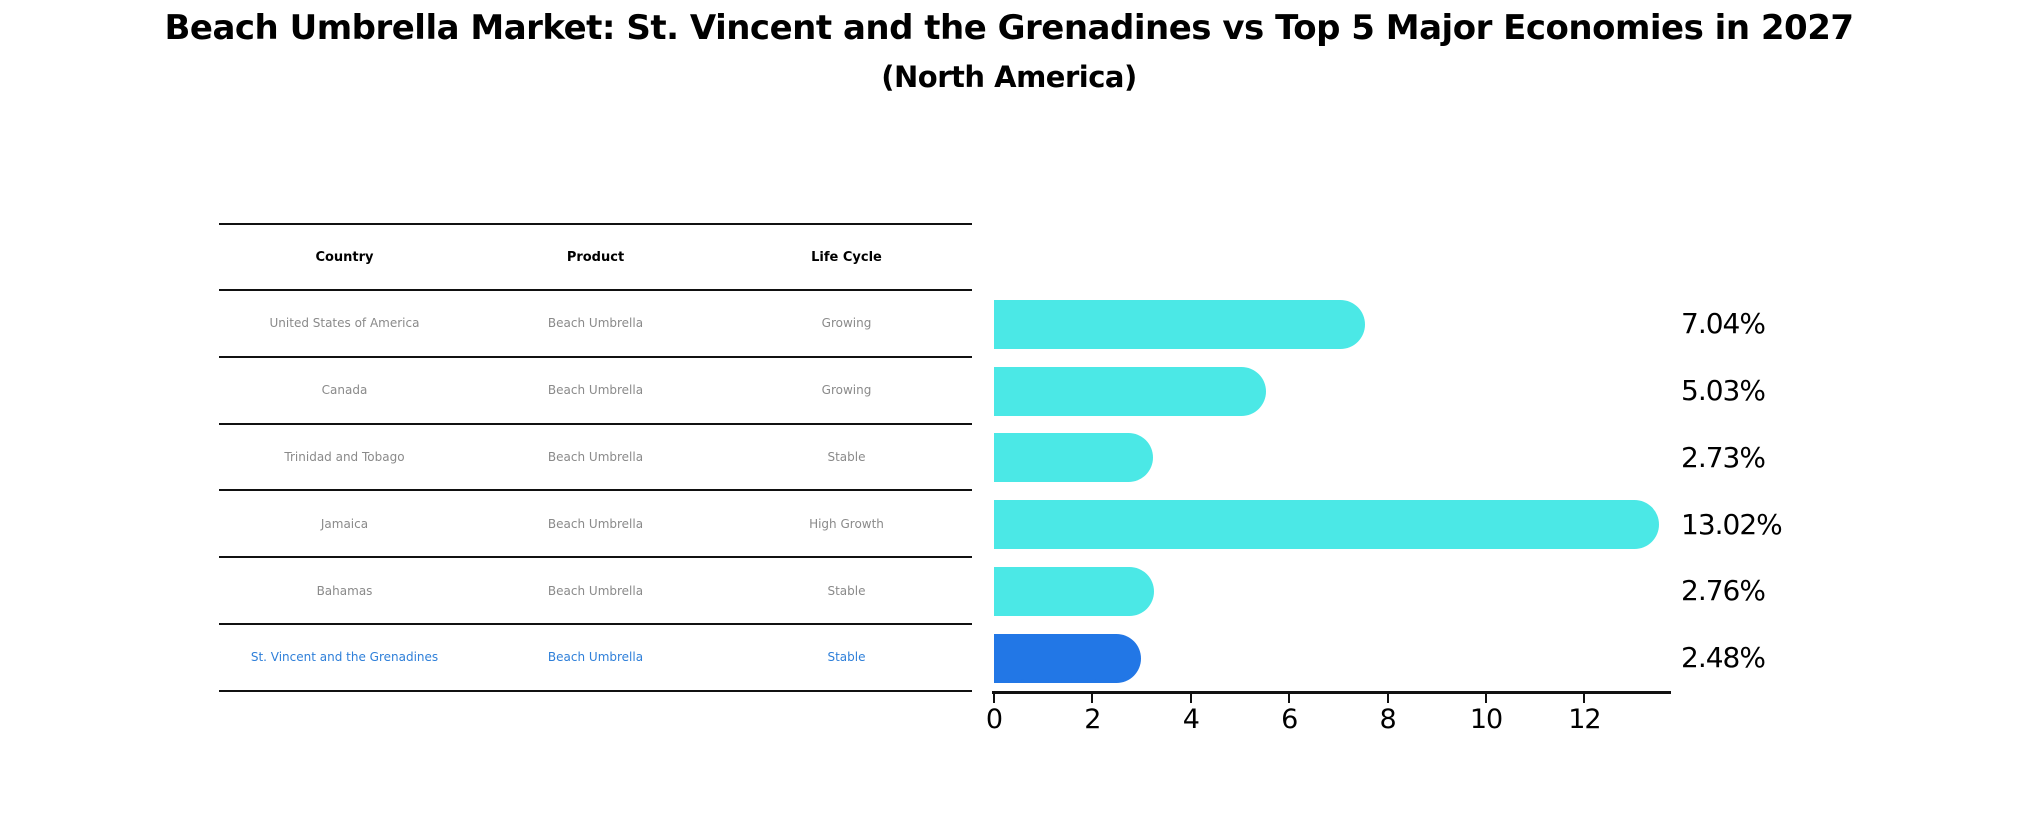 The image size is (2018, 823). What do you see at coordinates (846, 523) in the screenshot?
I see `cell-life-cycle: High Growth` at bounding box center [846, 523].